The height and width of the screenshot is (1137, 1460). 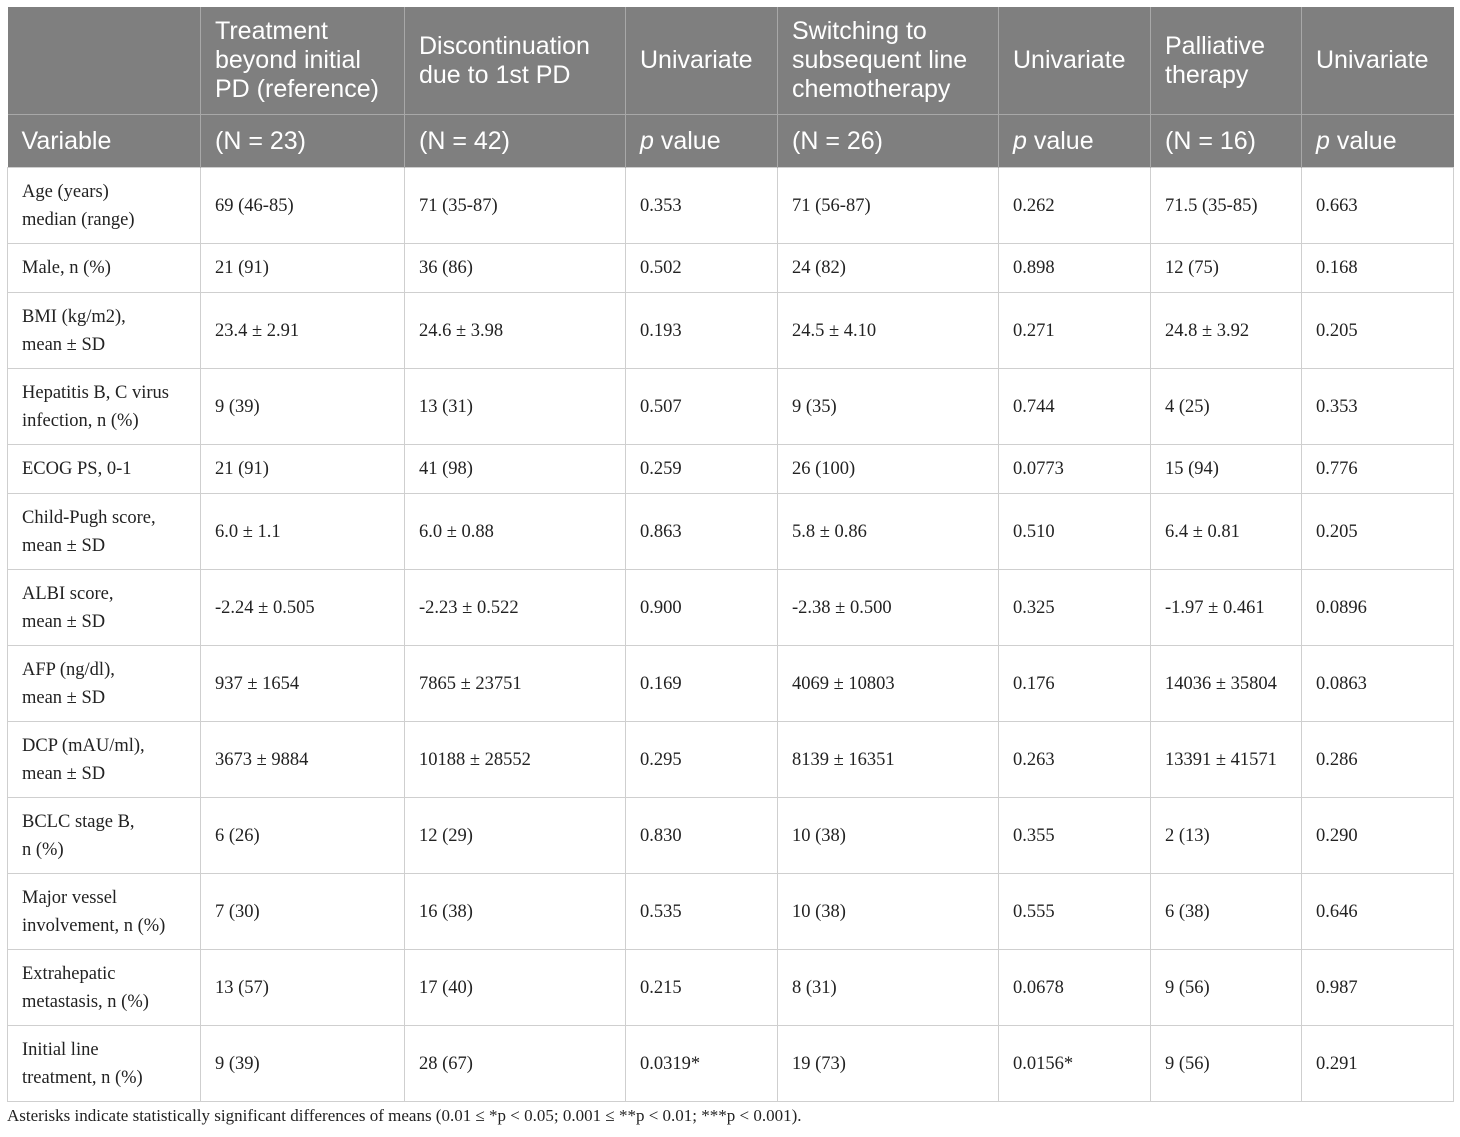 What do you see at coordinates (888, 406) in the screenshot?
I see `table-cell: 9 (35)` at bounding box center [888, 406].